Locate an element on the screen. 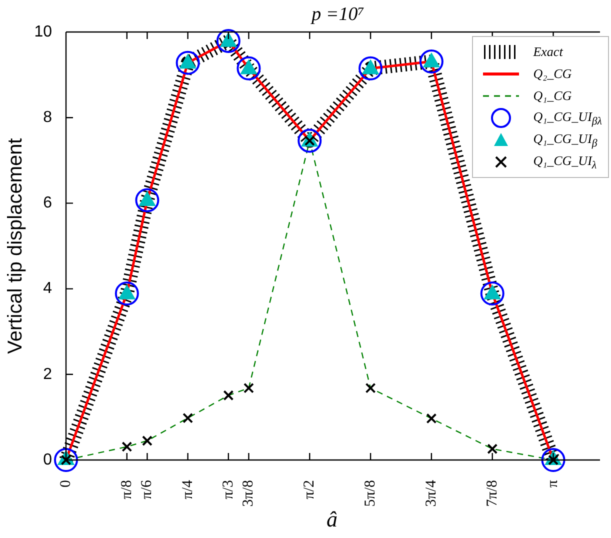  legend-label: Q₁_CG_UI$_{β}$ is located at coordinates (565, 140).